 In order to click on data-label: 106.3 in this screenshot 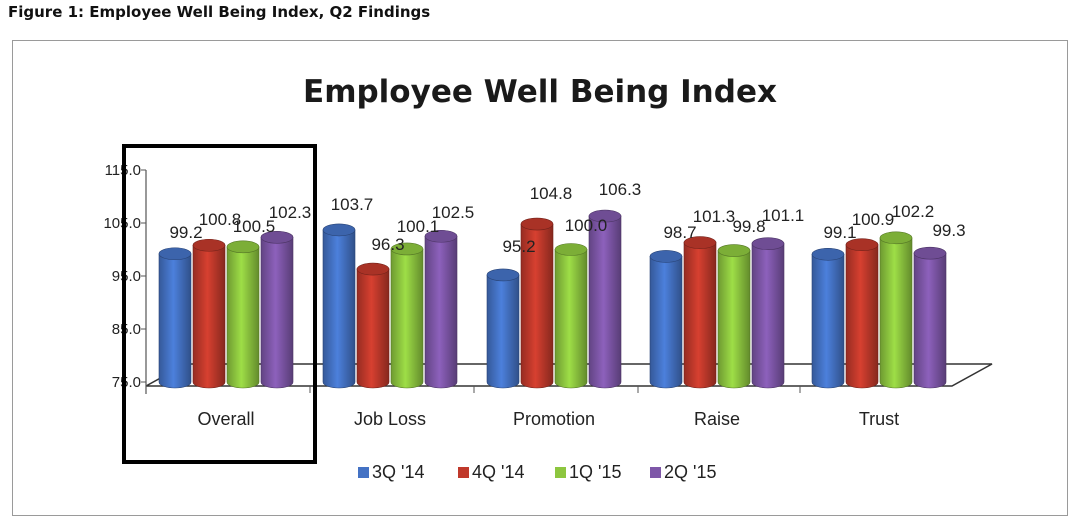, I will do `click(620, 189)`.